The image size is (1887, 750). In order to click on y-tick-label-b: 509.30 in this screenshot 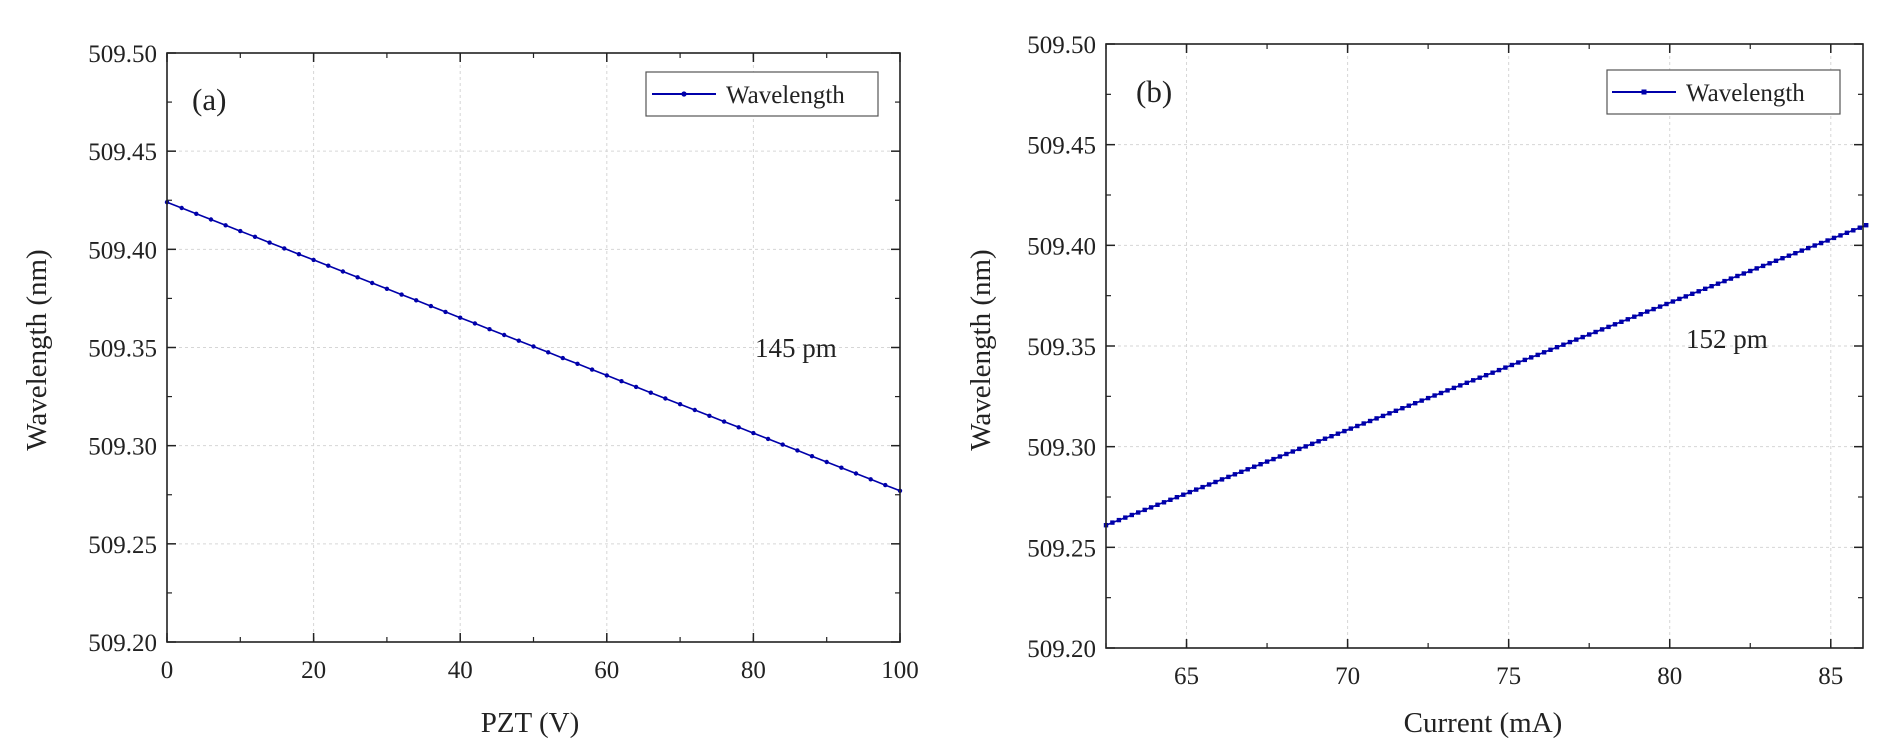, I will do `click(1061, 448)`.